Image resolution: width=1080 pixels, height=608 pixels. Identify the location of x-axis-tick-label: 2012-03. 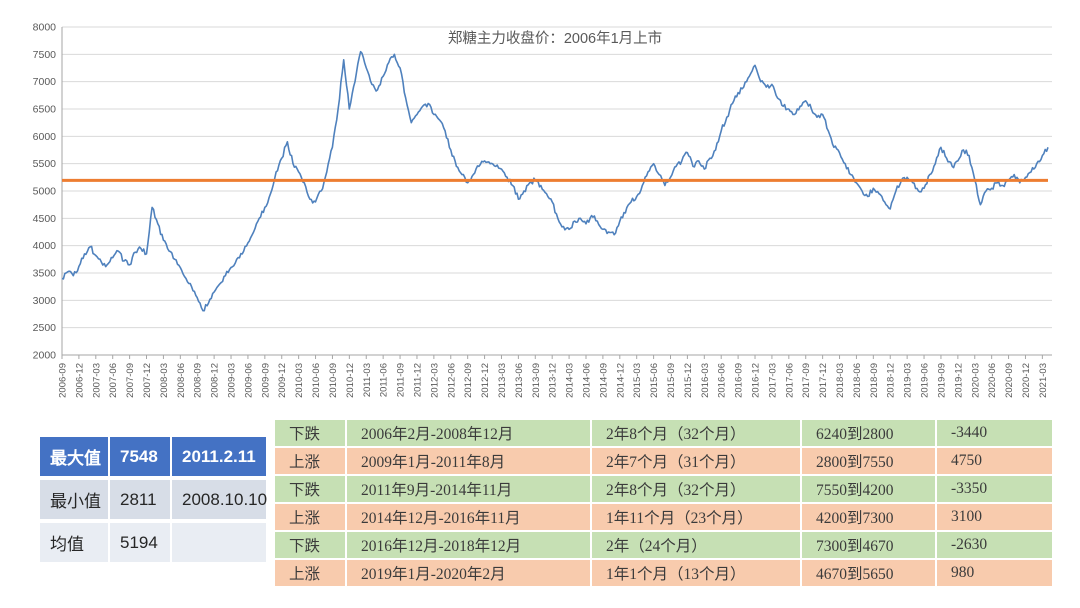
(434, 380).